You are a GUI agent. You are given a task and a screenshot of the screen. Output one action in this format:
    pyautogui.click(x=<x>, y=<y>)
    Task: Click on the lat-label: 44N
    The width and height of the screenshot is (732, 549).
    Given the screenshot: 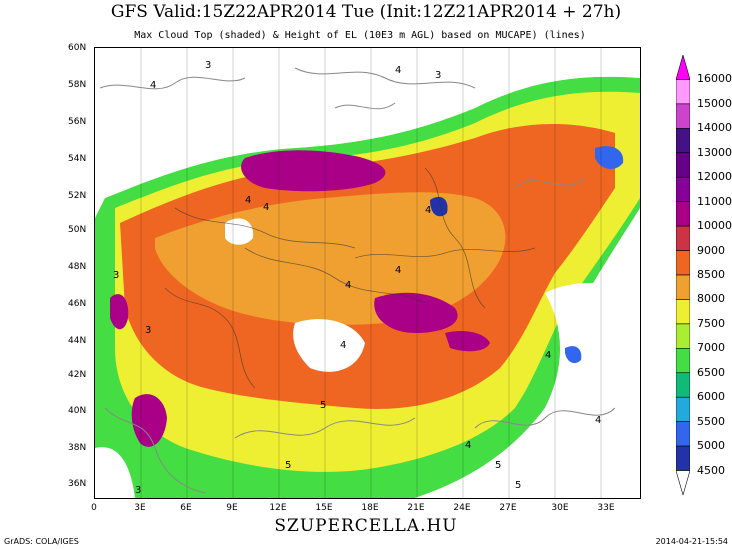 What is the action you would take?
    pyautogui.click(x=77, y=341)
    